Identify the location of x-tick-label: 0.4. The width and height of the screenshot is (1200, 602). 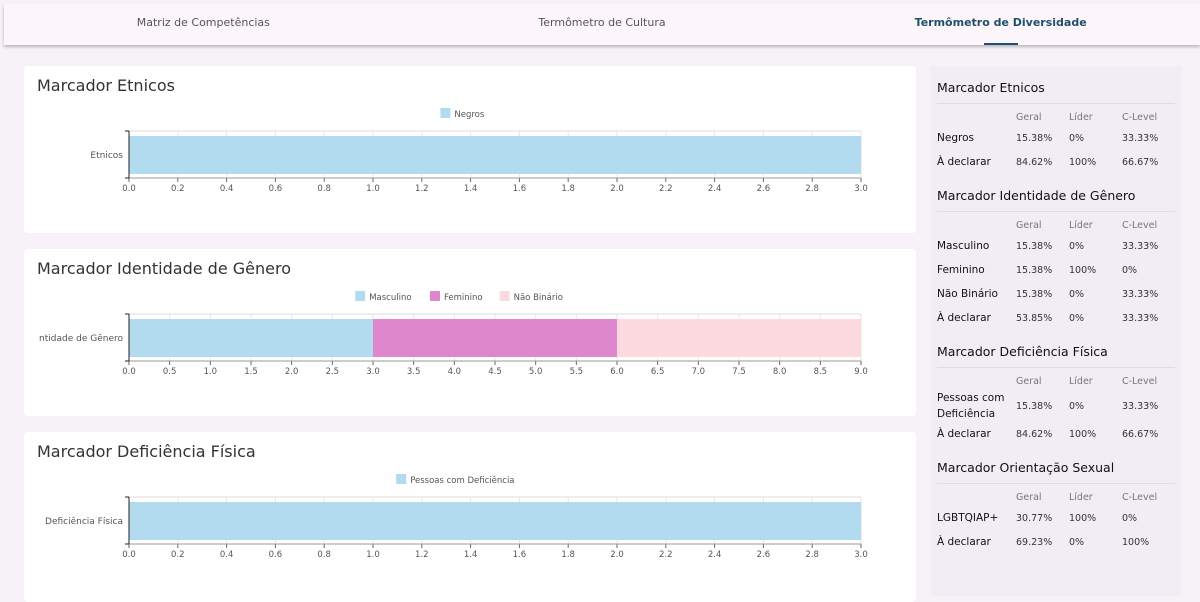
(227, 555).